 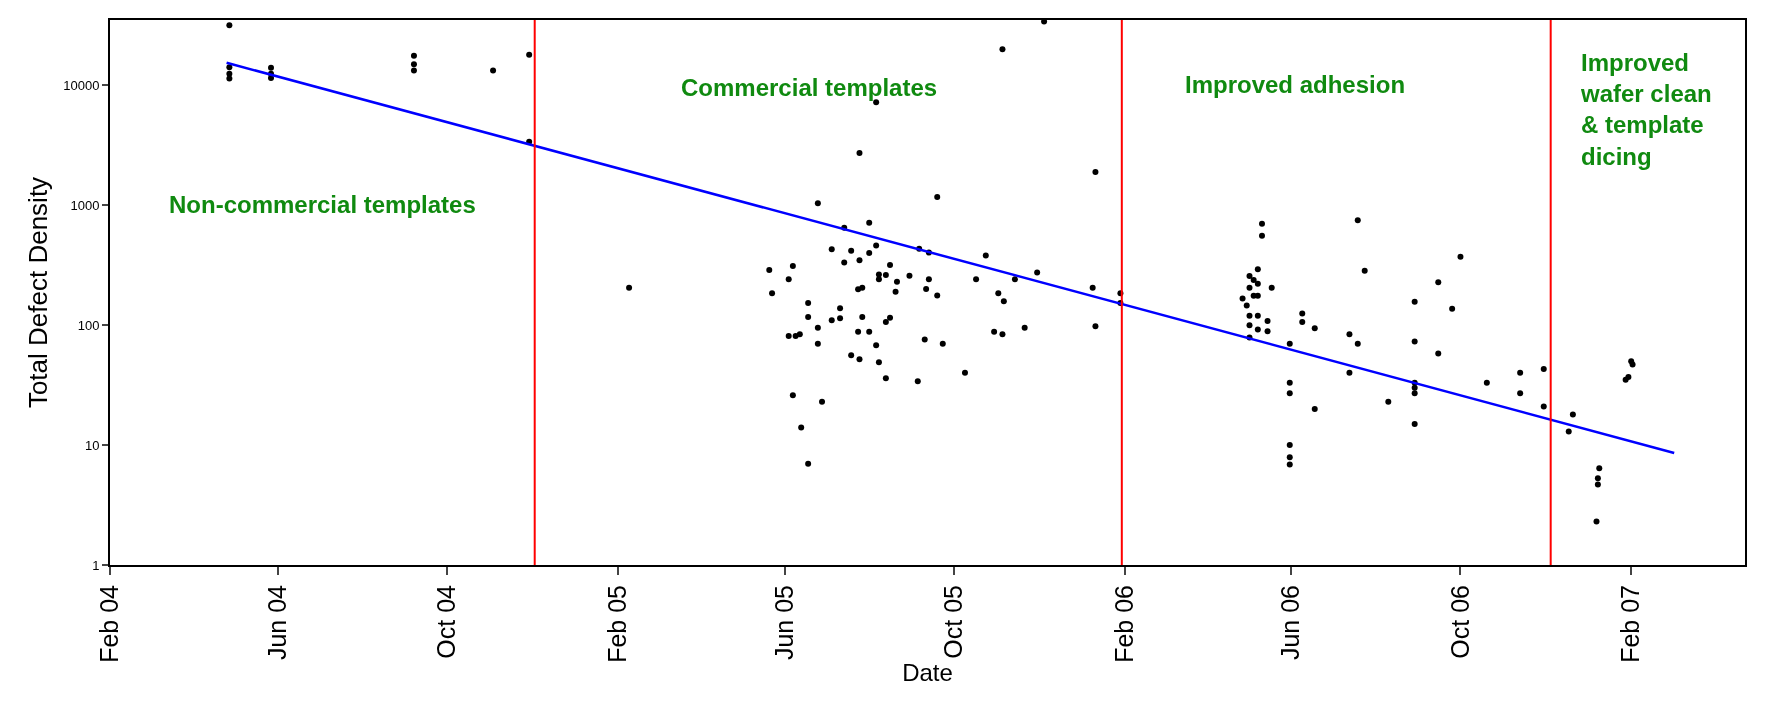 What do you see at coordinates (322, 204) in the screenshot?
I see `annotation: Non-commercial templates` at bounding box center [322, 204].